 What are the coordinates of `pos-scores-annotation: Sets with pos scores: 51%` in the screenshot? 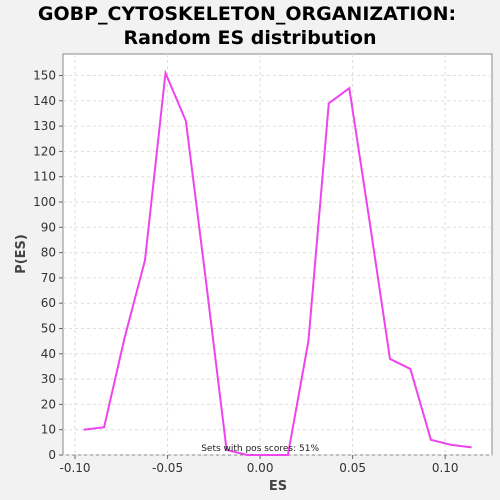 It's located at (260, 449).